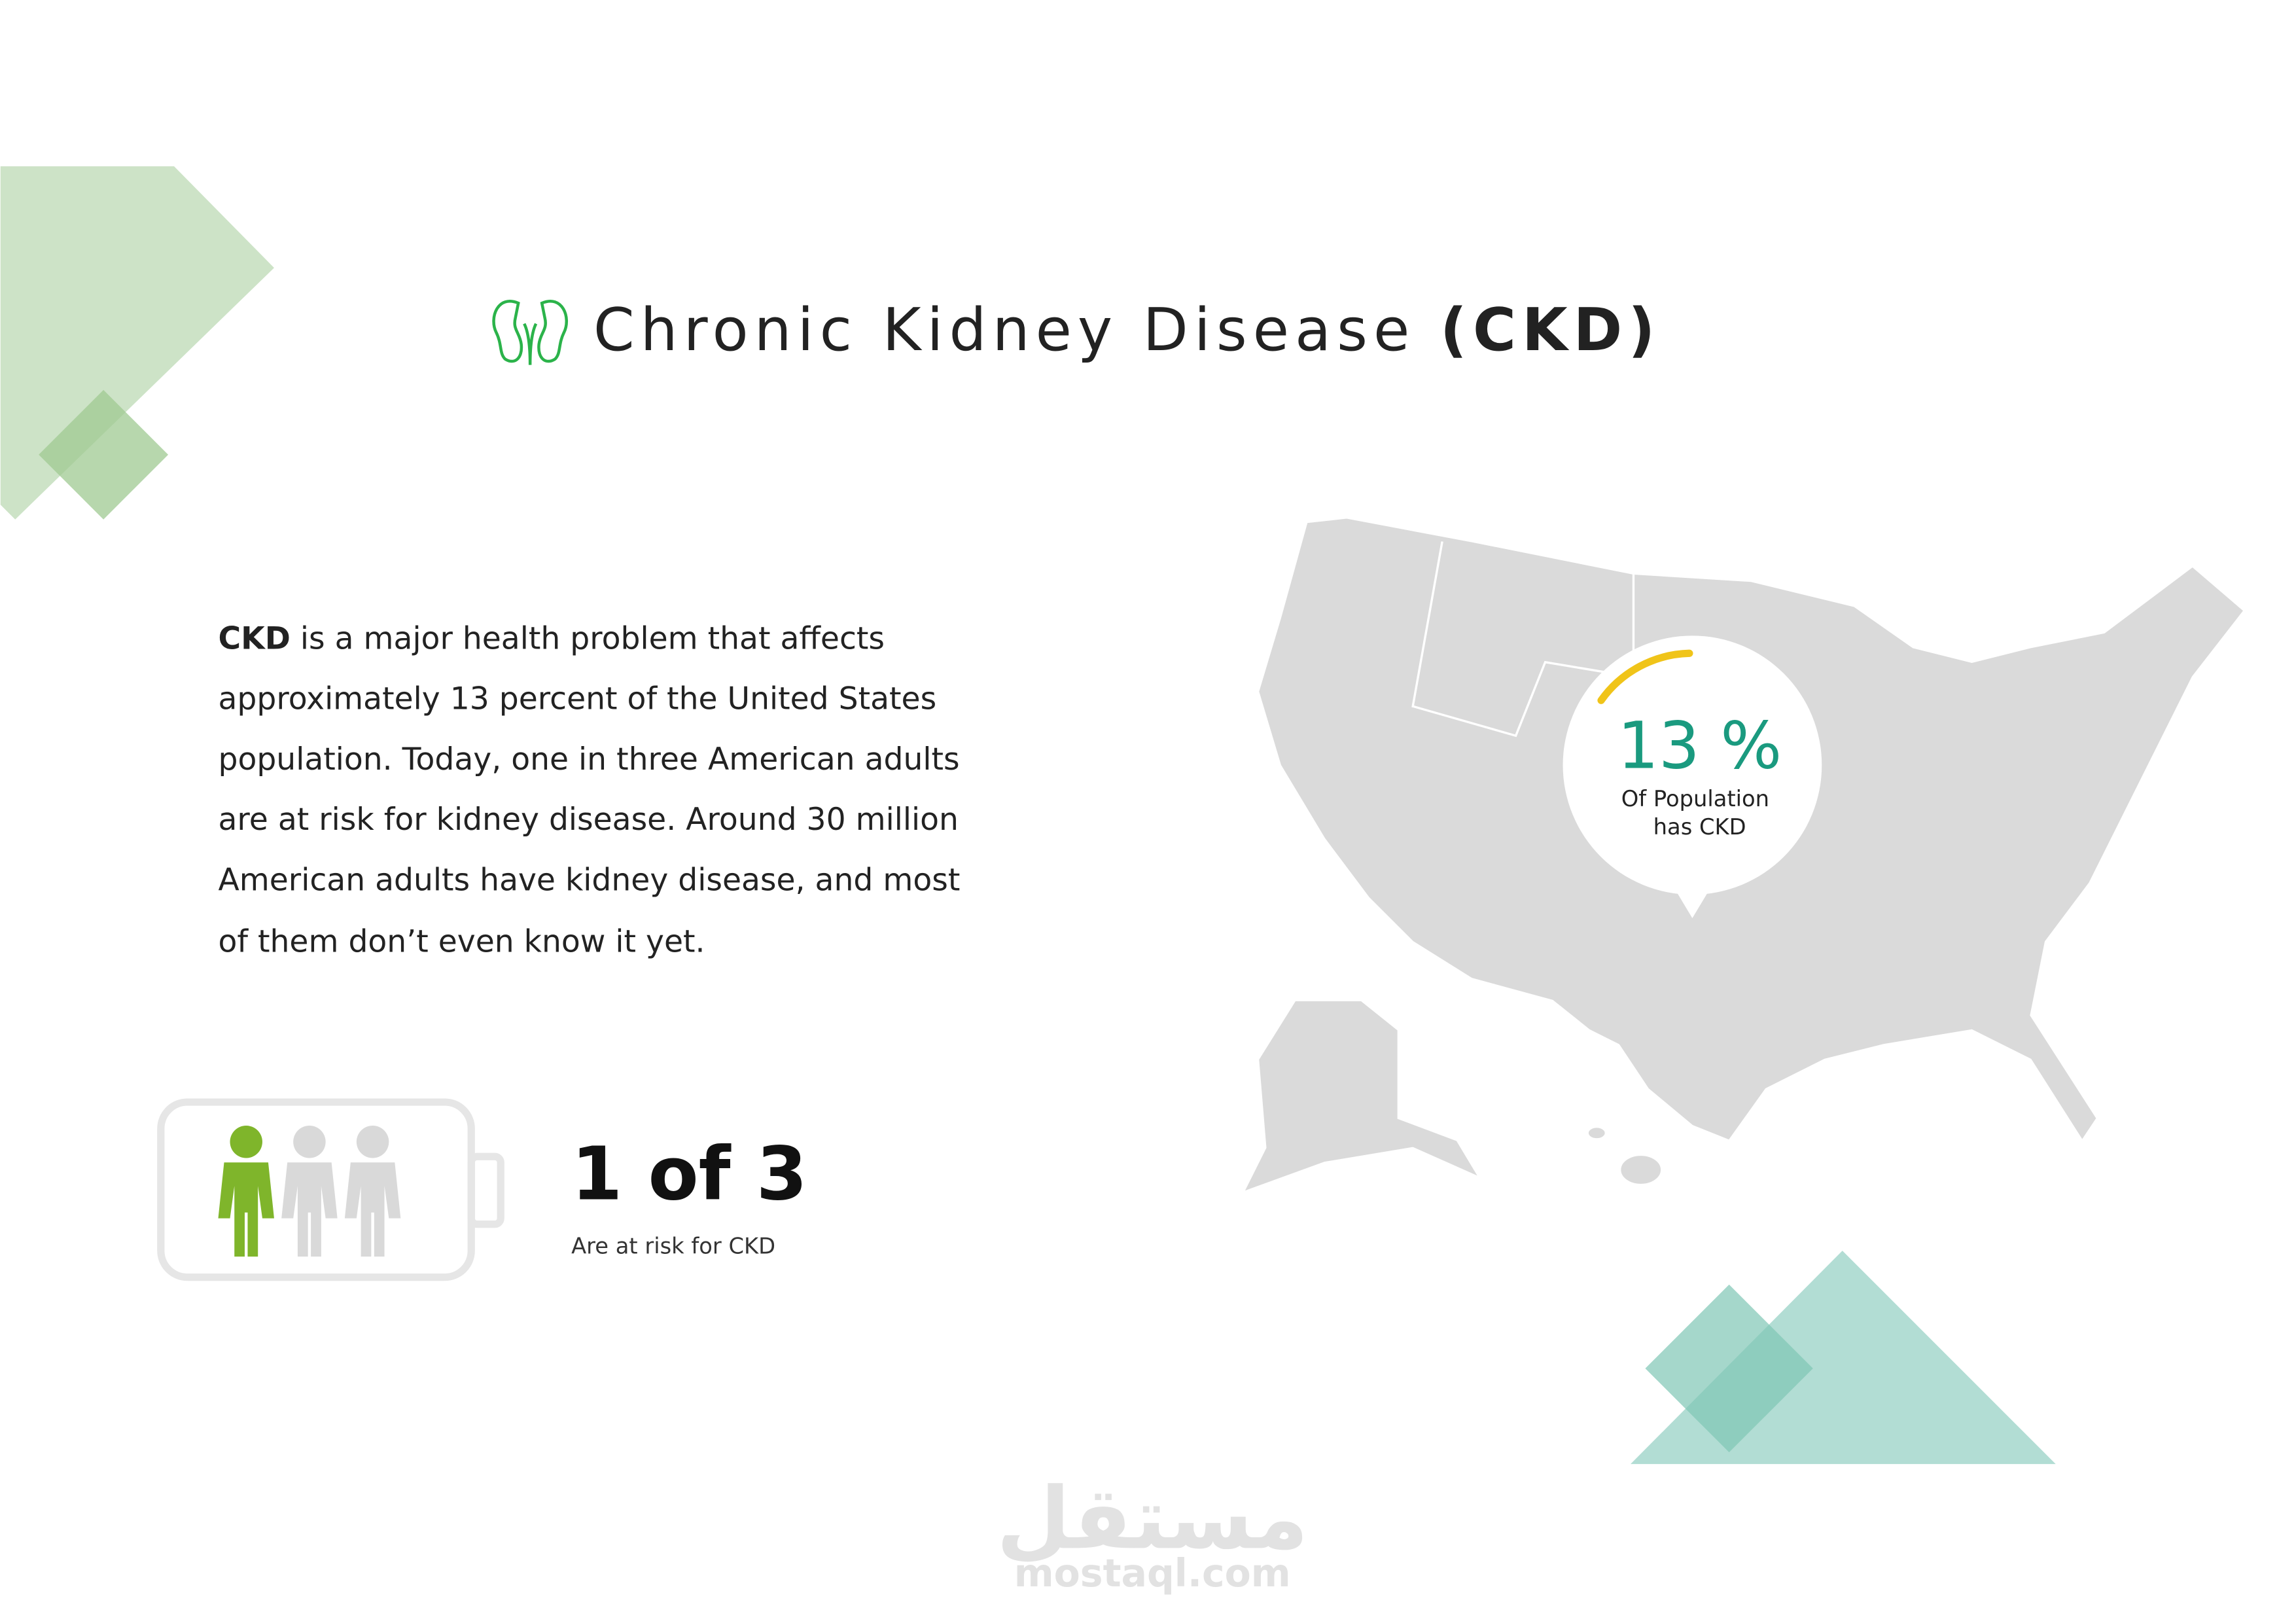 This screenshot has height=1623, width=2296. What do you see at coordinates (673, 1246) in the screenshot?
I see `stat-caption: Are at risk for CKD` at bounding box center [673, 1246].